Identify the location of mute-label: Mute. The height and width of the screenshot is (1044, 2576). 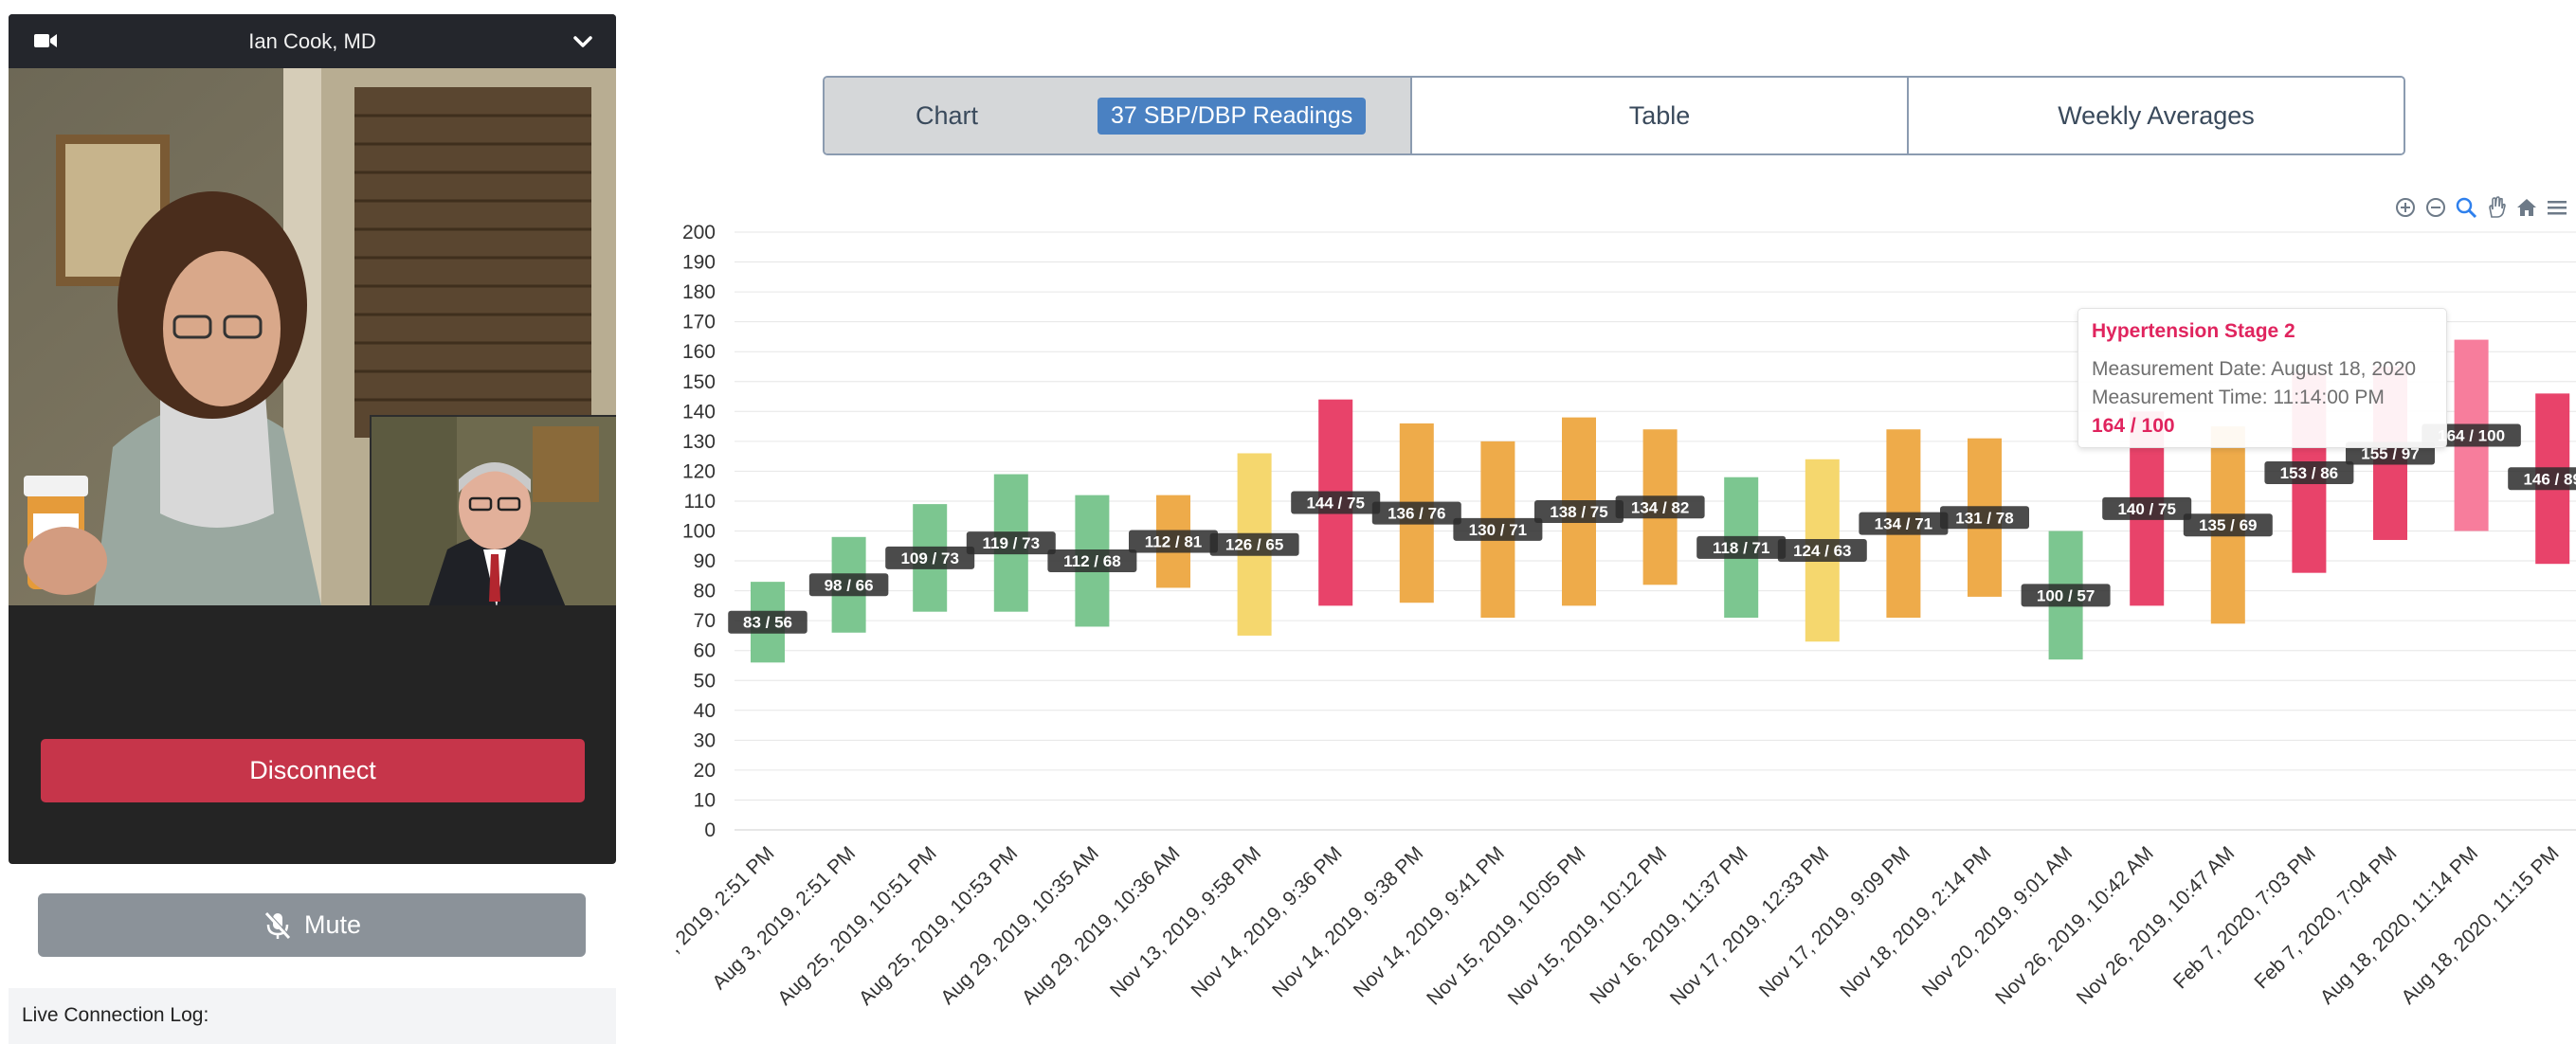
(332, 924).